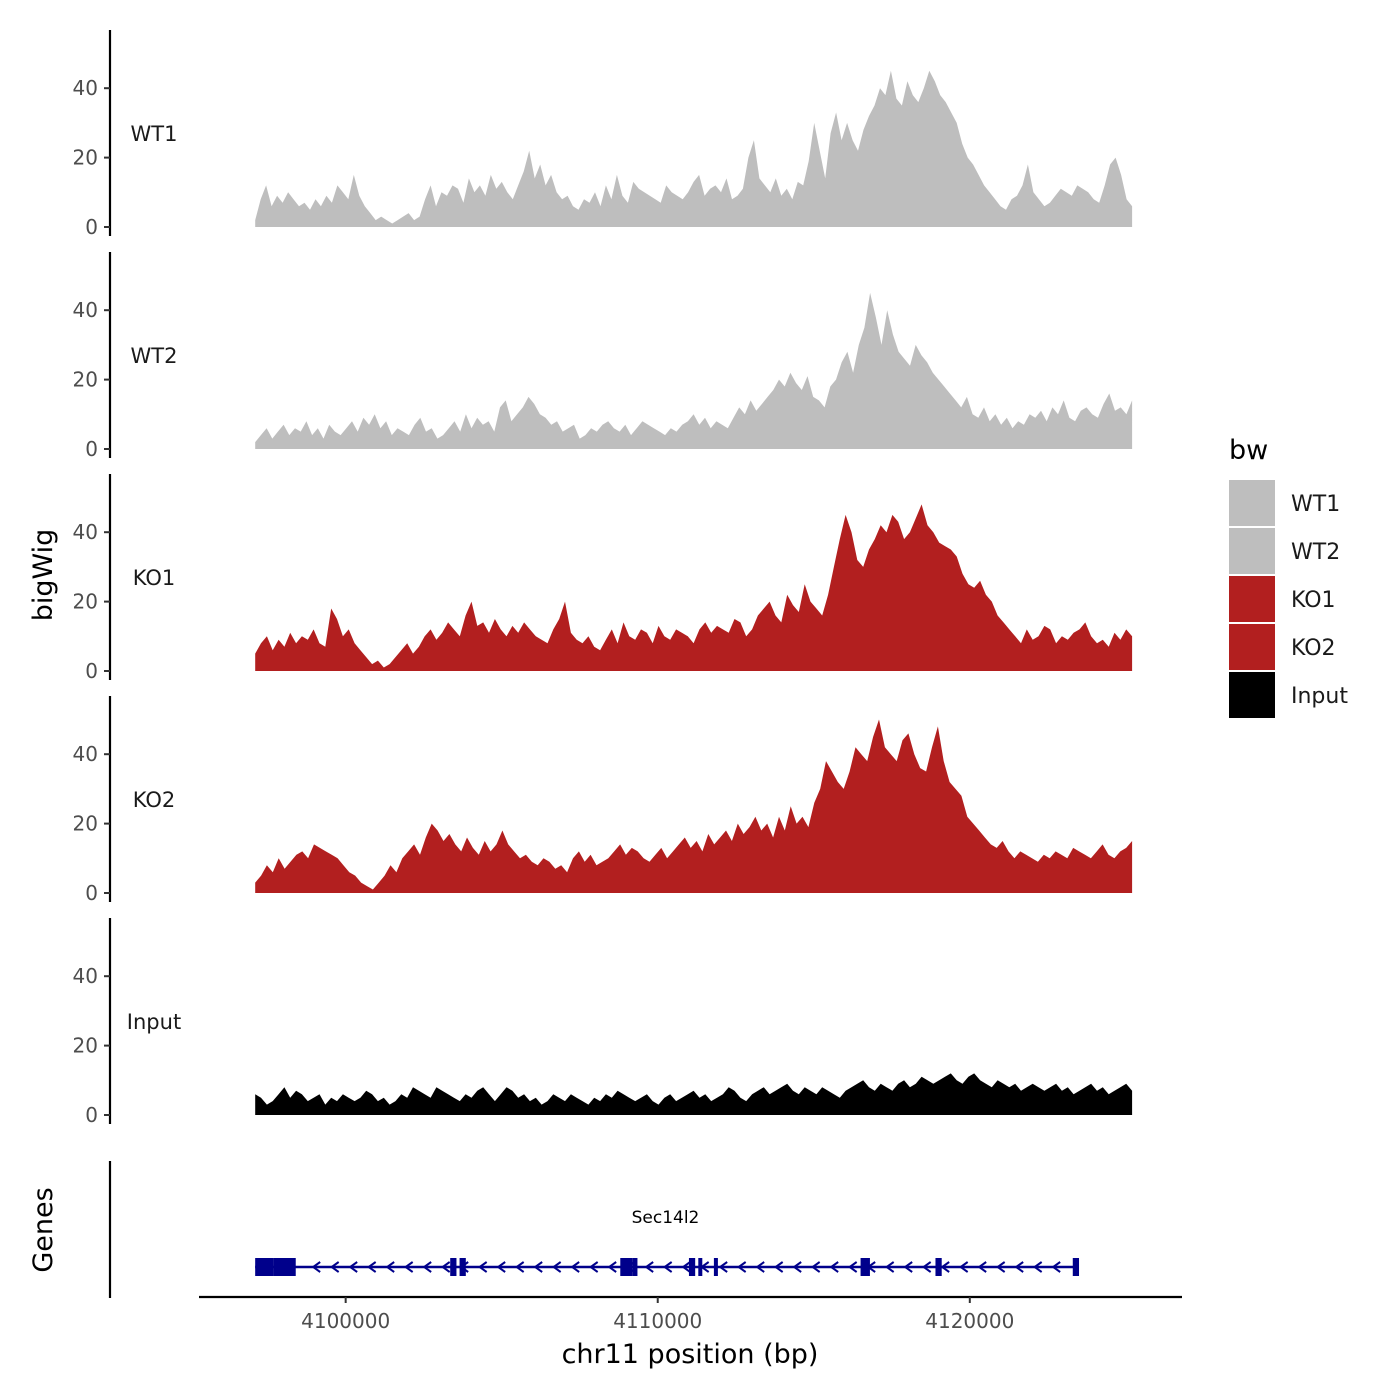 The width and height of the screenshot is (1400, 1400). I want to click on coverage-area-wt1, so click(694, 148).